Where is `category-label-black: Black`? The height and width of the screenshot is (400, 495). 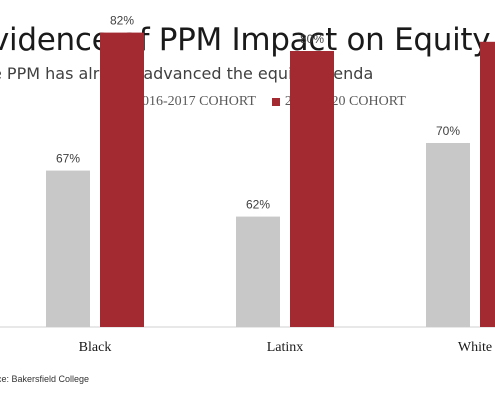
category-label-black: Black is located at coordinates (95, 347).